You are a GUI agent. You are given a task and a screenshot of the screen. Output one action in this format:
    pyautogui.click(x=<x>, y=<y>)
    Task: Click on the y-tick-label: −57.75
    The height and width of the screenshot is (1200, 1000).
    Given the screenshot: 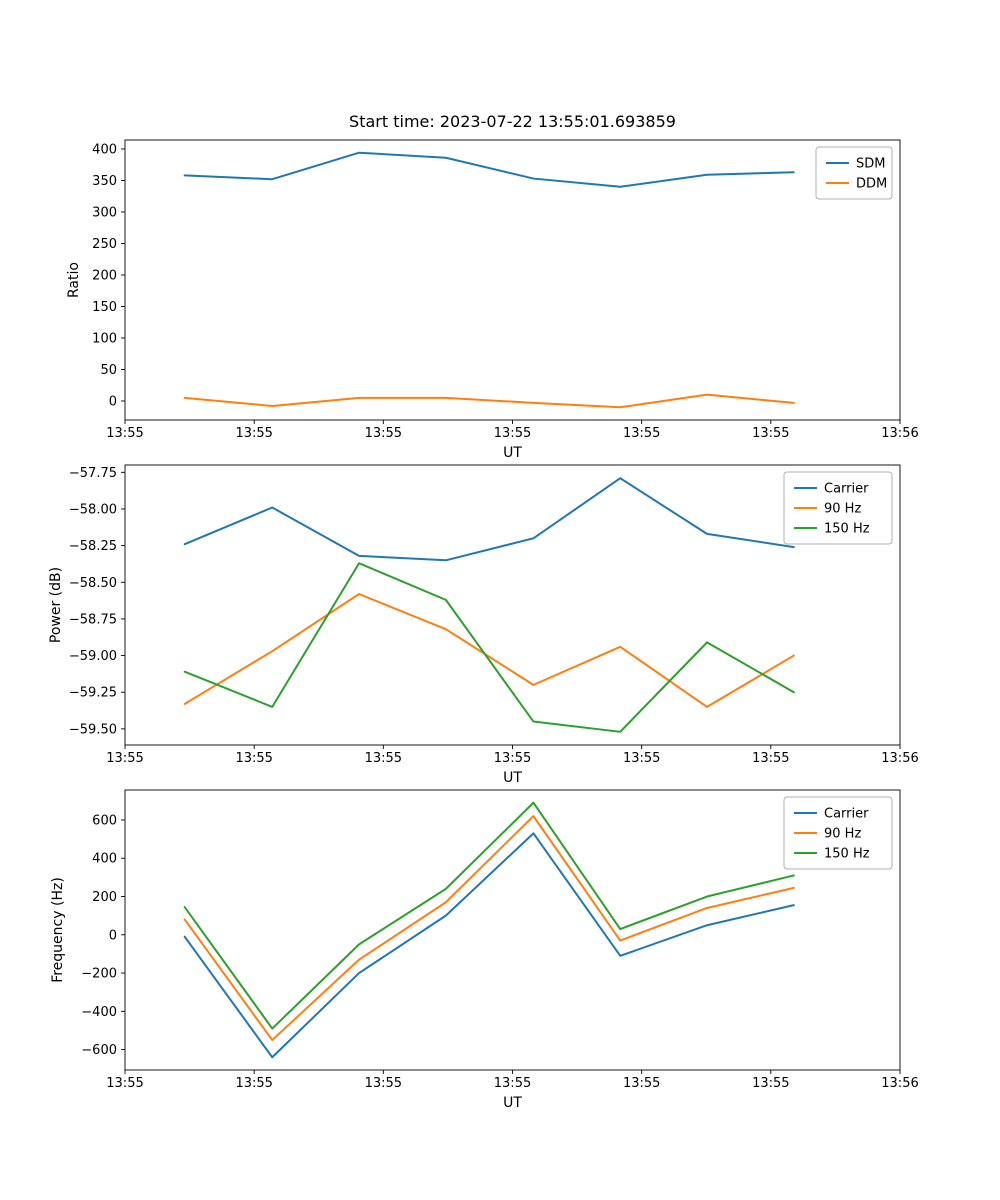 What is the action you would take?
    pyautogui.click(x=93, y=473)
    